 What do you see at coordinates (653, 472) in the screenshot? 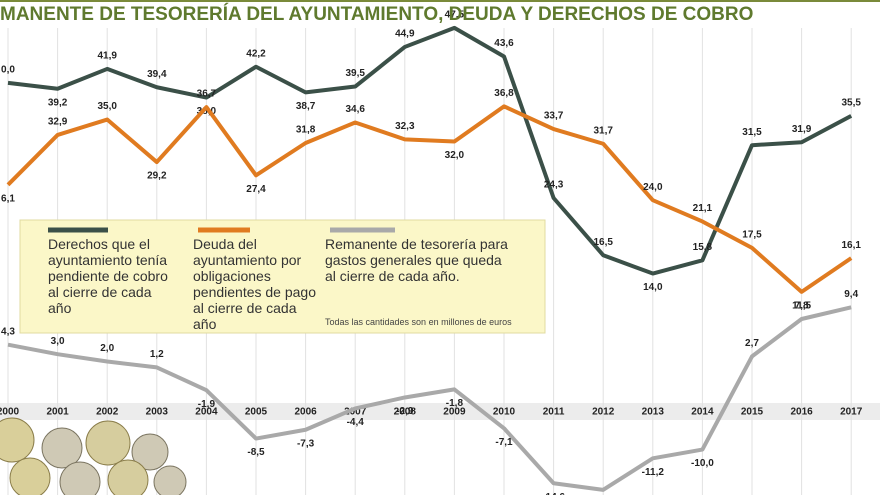
I see `data-label: -11,2` at bounding box center [653, 472].